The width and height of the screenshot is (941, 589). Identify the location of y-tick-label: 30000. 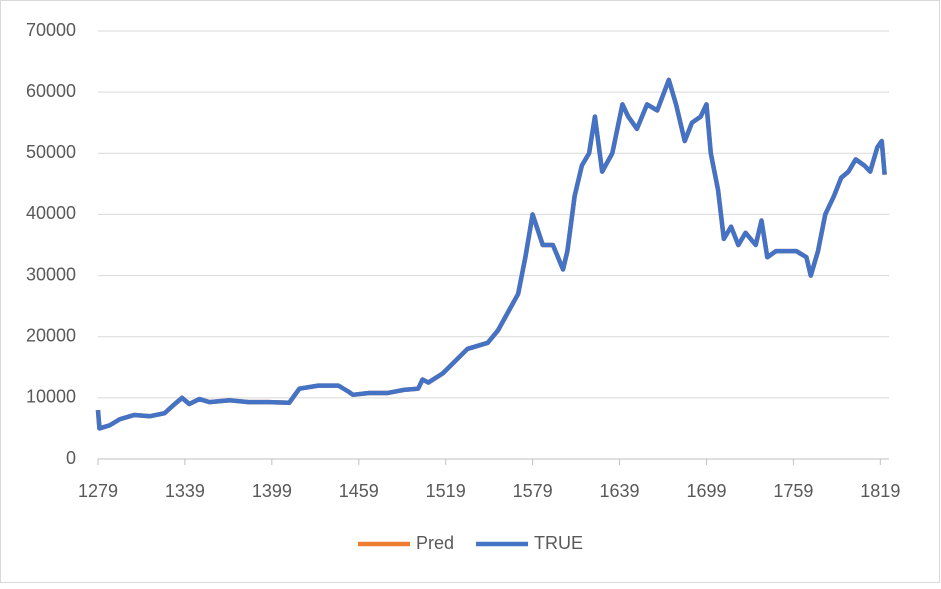
(51, 274).